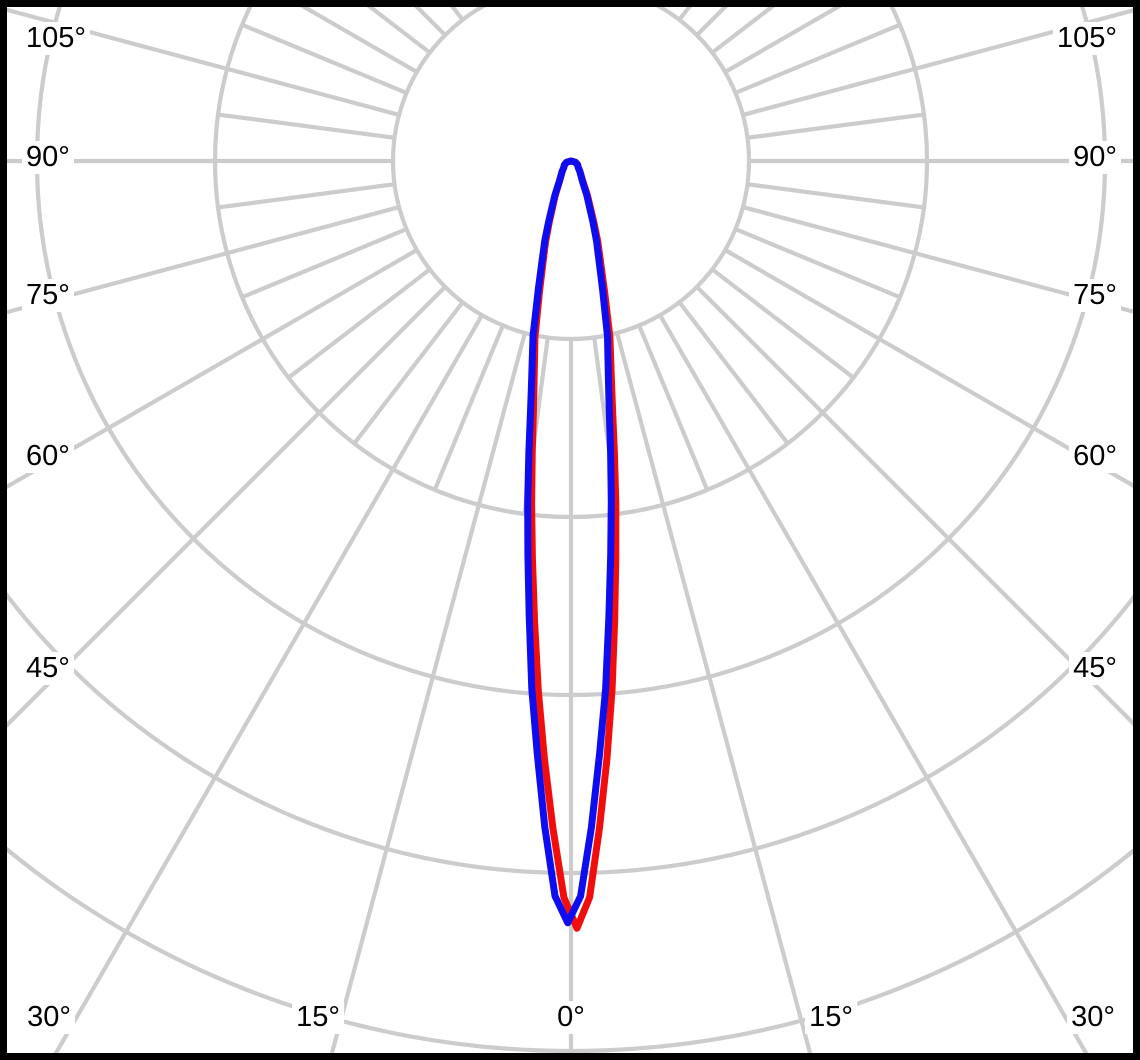 This screenshot has height=1060, width=1140. What do you see at coordinates (817, 263) in the screenshot?
I see `grid-spoke-minor-67.5` at bounding box center [817, 263].